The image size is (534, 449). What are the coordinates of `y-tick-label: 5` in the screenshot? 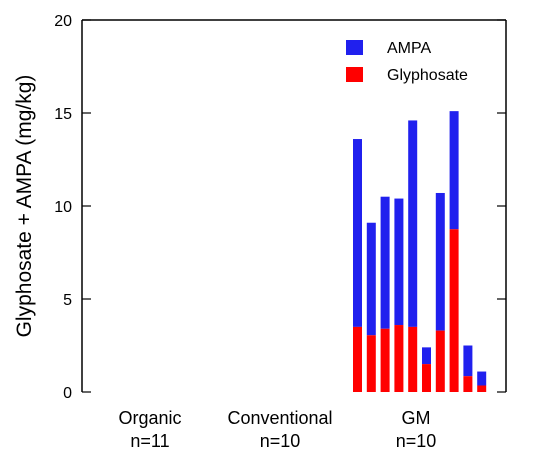 It's located at (67, 300).